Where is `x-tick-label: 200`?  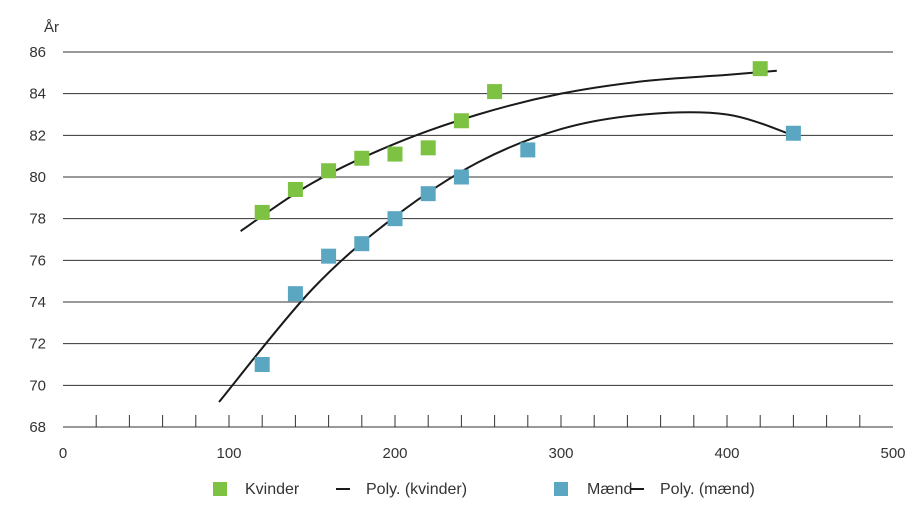 x-tick-label: 200 is located at coordinates (394, 453).